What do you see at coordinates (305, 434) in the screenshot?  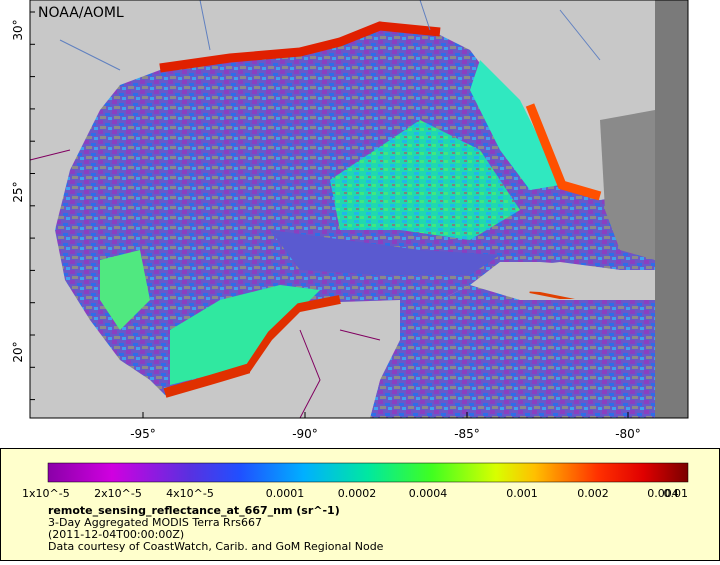 I see `lon-label: -90°` at bounding box center [305, 434].